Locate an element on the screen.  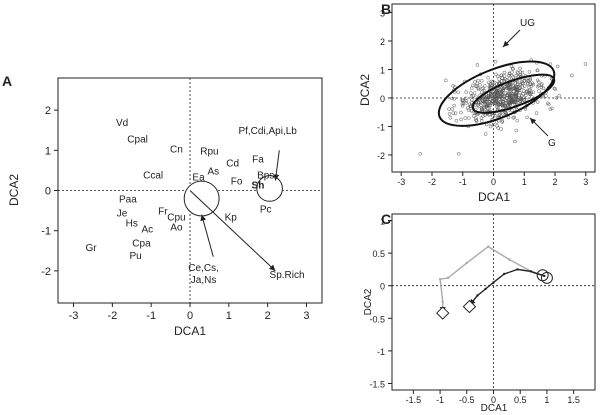
species-label: Rpu is located at coordinates (209, 151).